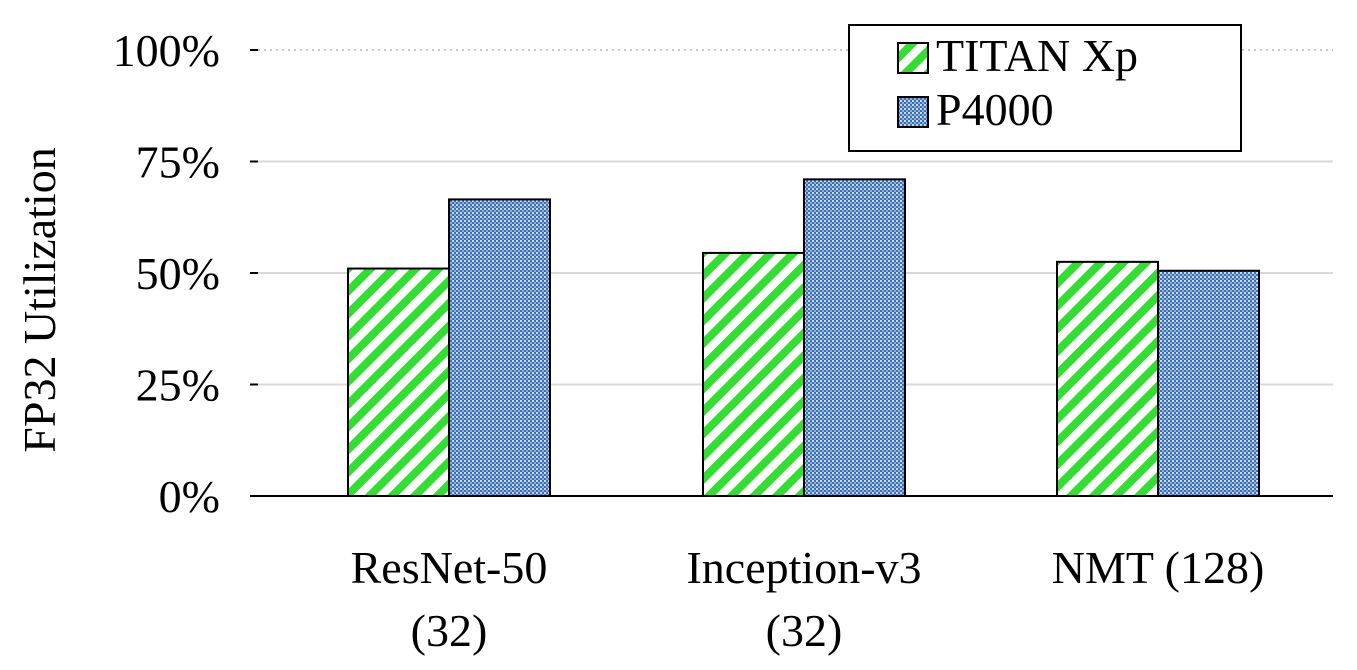 The width and height of the screenshot is (1357, 670). What do you see at coordinates (39, 299) in the screenshot?
I see `y-axis-label: FP32 Utilization` at bounding box center [39, 299].